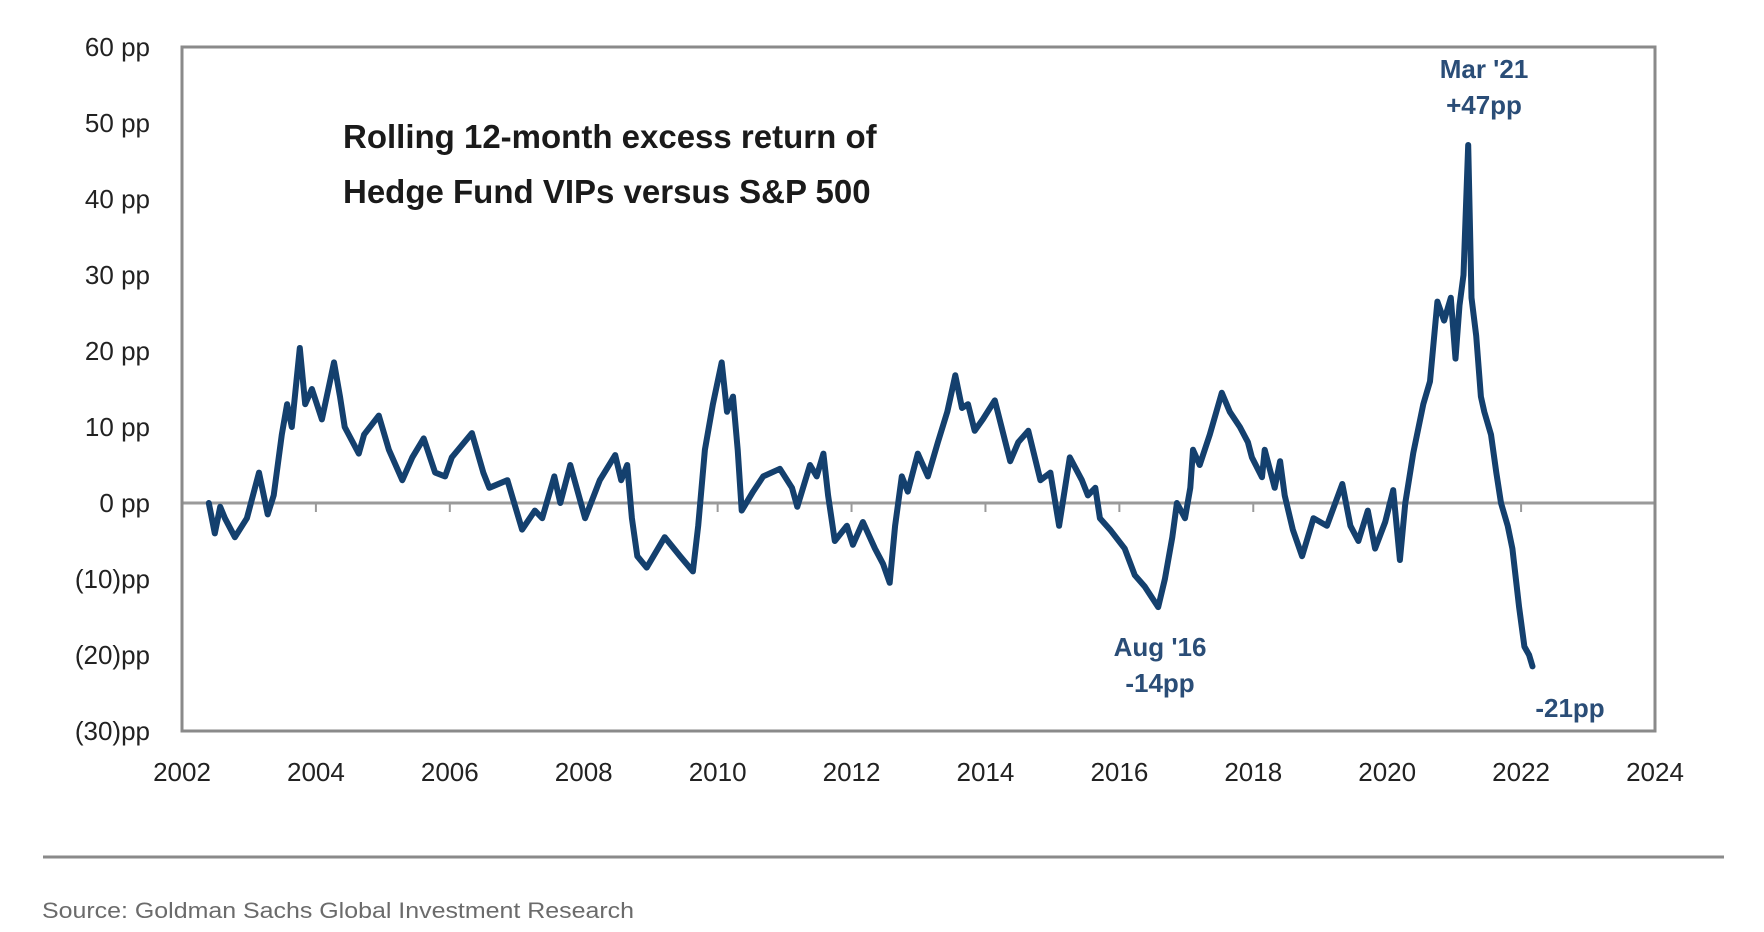 The height and width of the screenshot is (932, 1764). Describe the element at coordinates (112, 655) in the screenshot. I see `y-tick-label: (20)pp` at that location.